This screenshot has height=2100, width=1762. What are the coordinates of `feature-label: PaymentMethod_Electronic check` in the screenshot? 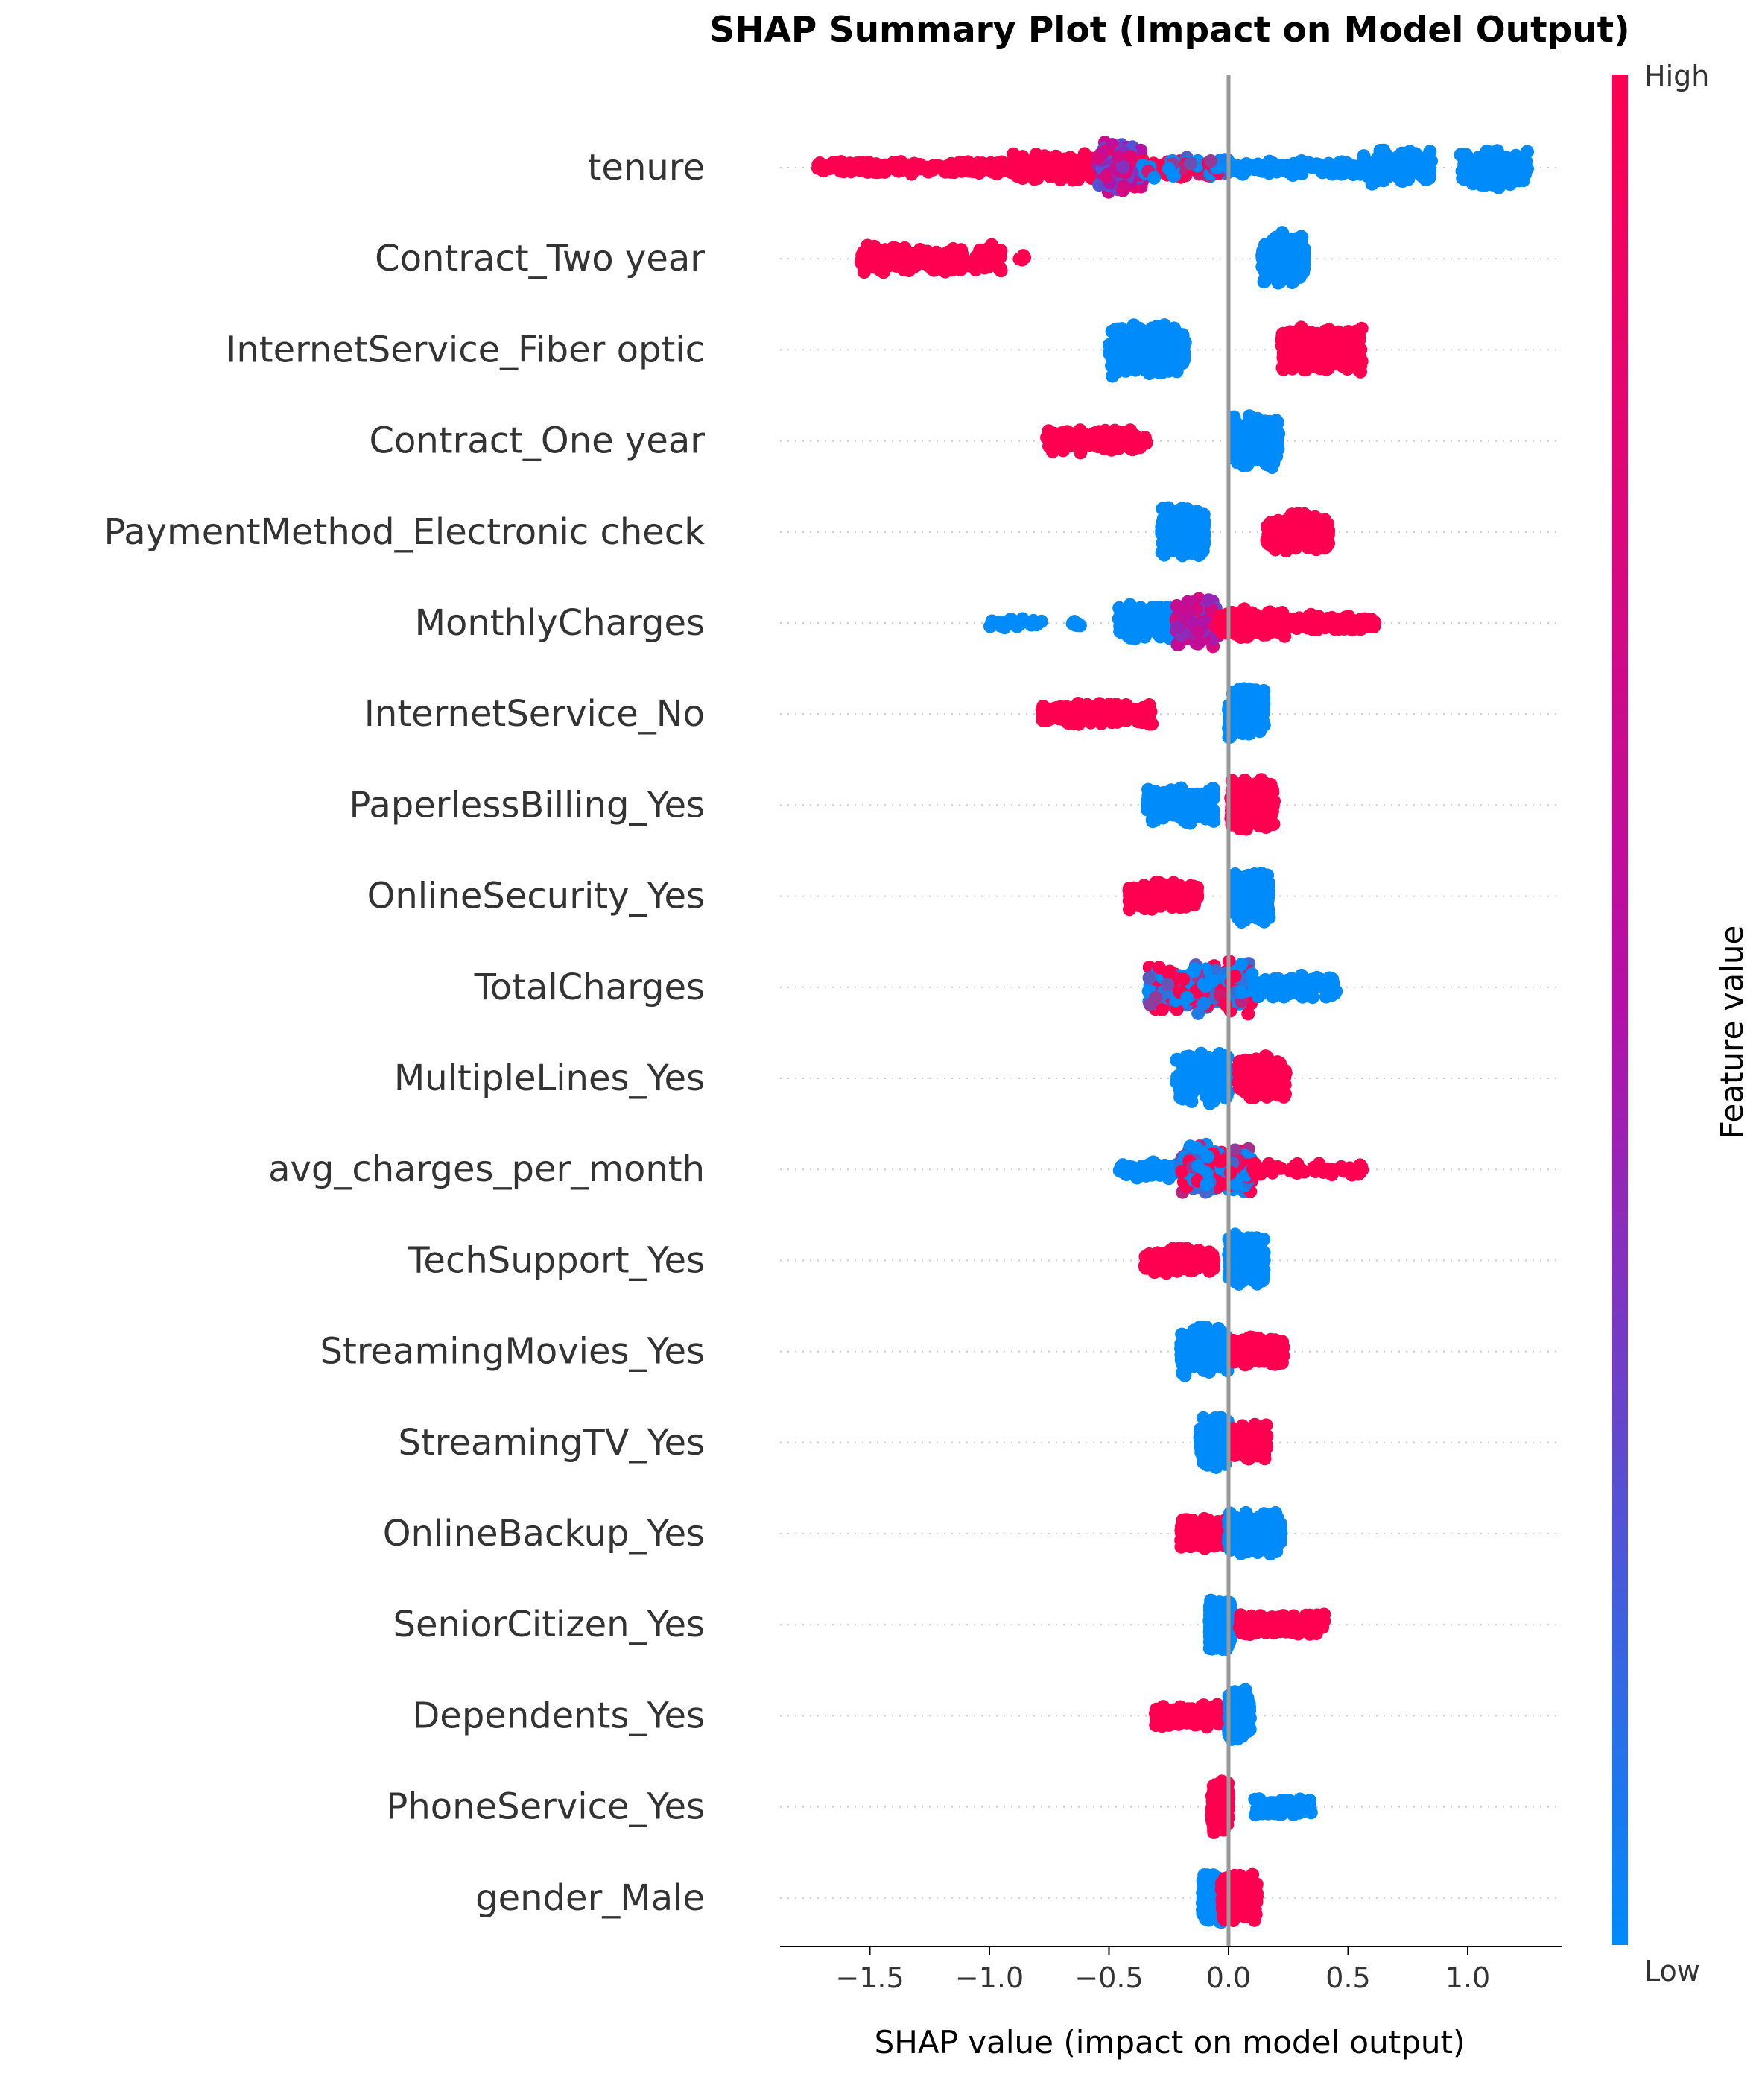 It's located at (404, 532).